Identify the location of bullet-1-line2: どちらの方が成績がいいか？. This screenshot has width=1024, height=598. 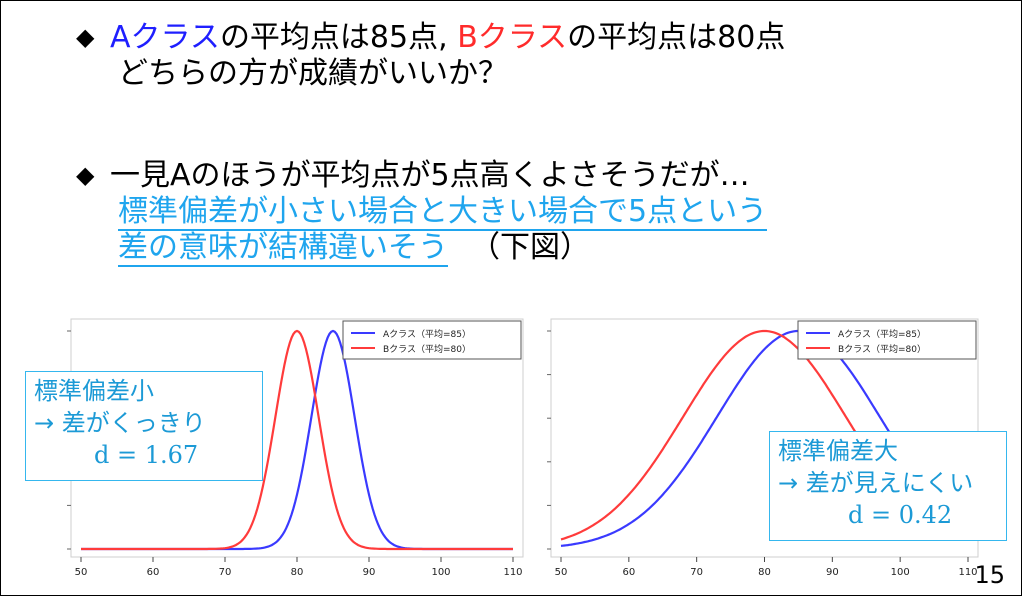
(313, 73).